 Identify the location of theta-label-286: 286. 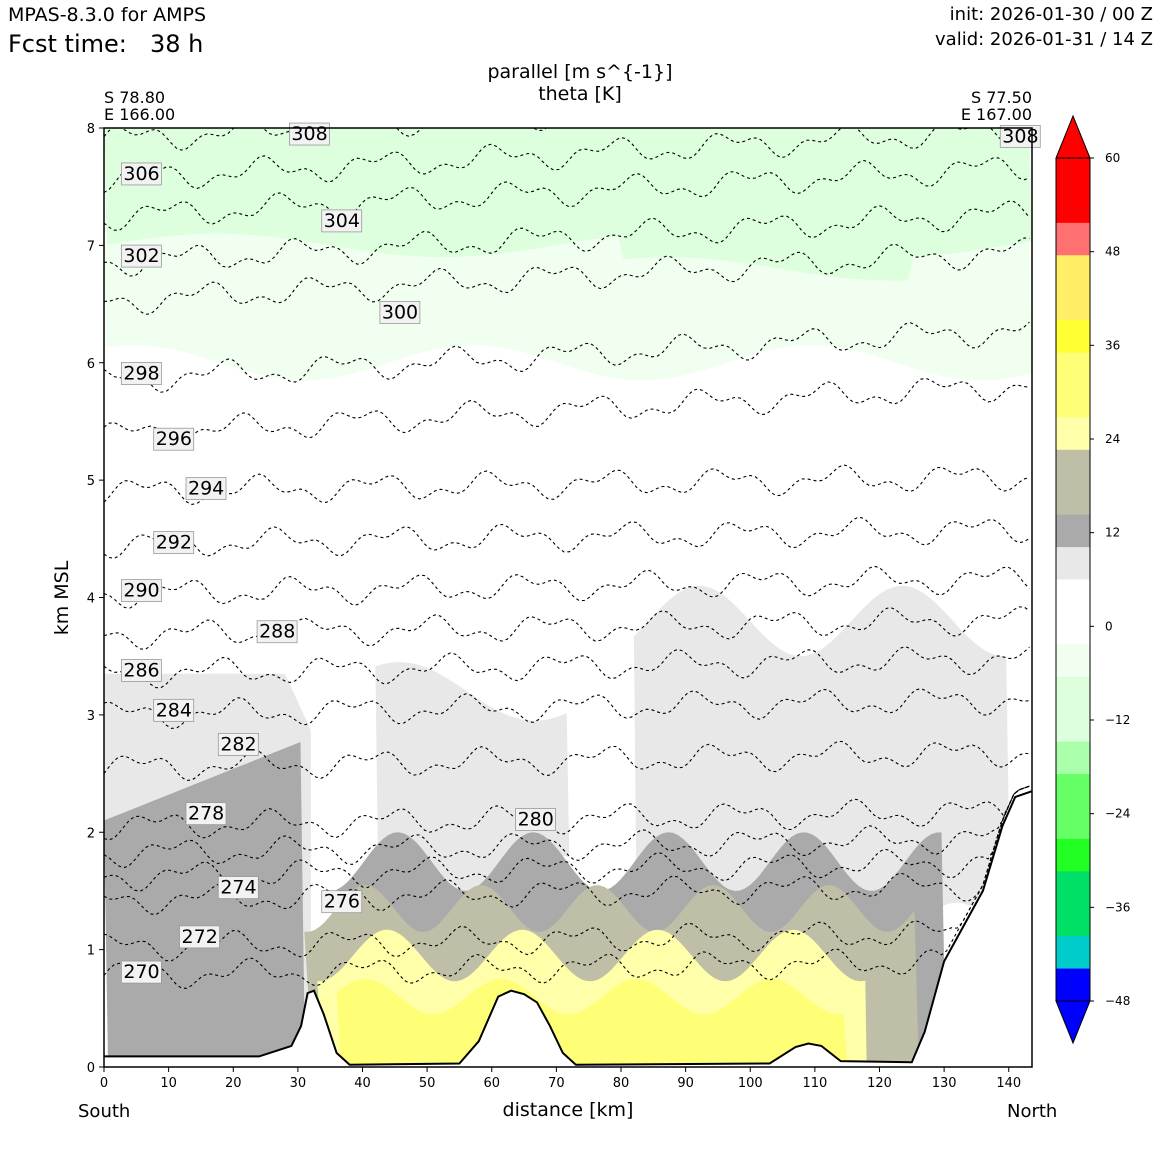
(141, 670).